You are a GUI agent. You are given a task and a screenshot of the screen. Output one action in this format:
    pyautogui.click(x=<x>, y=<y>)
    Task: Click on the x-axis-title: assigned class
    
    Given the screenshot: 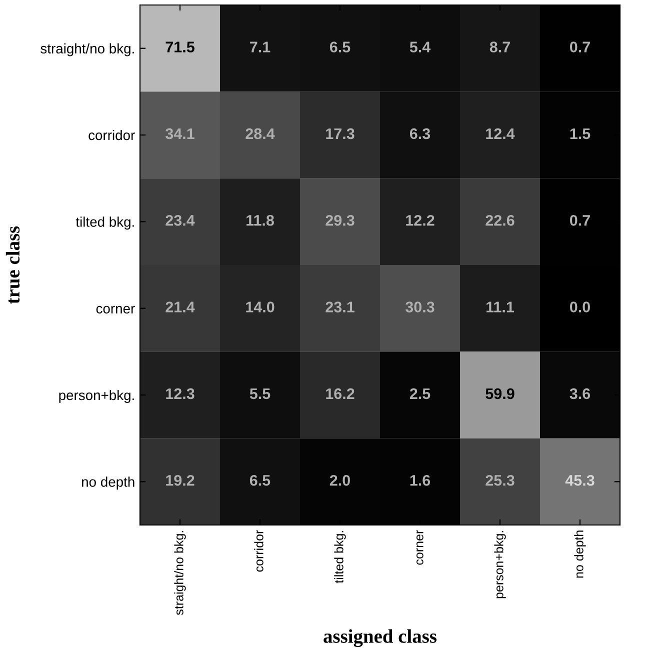 What is the action you would take?
    pyautogui.click(x=380, y=638)
    